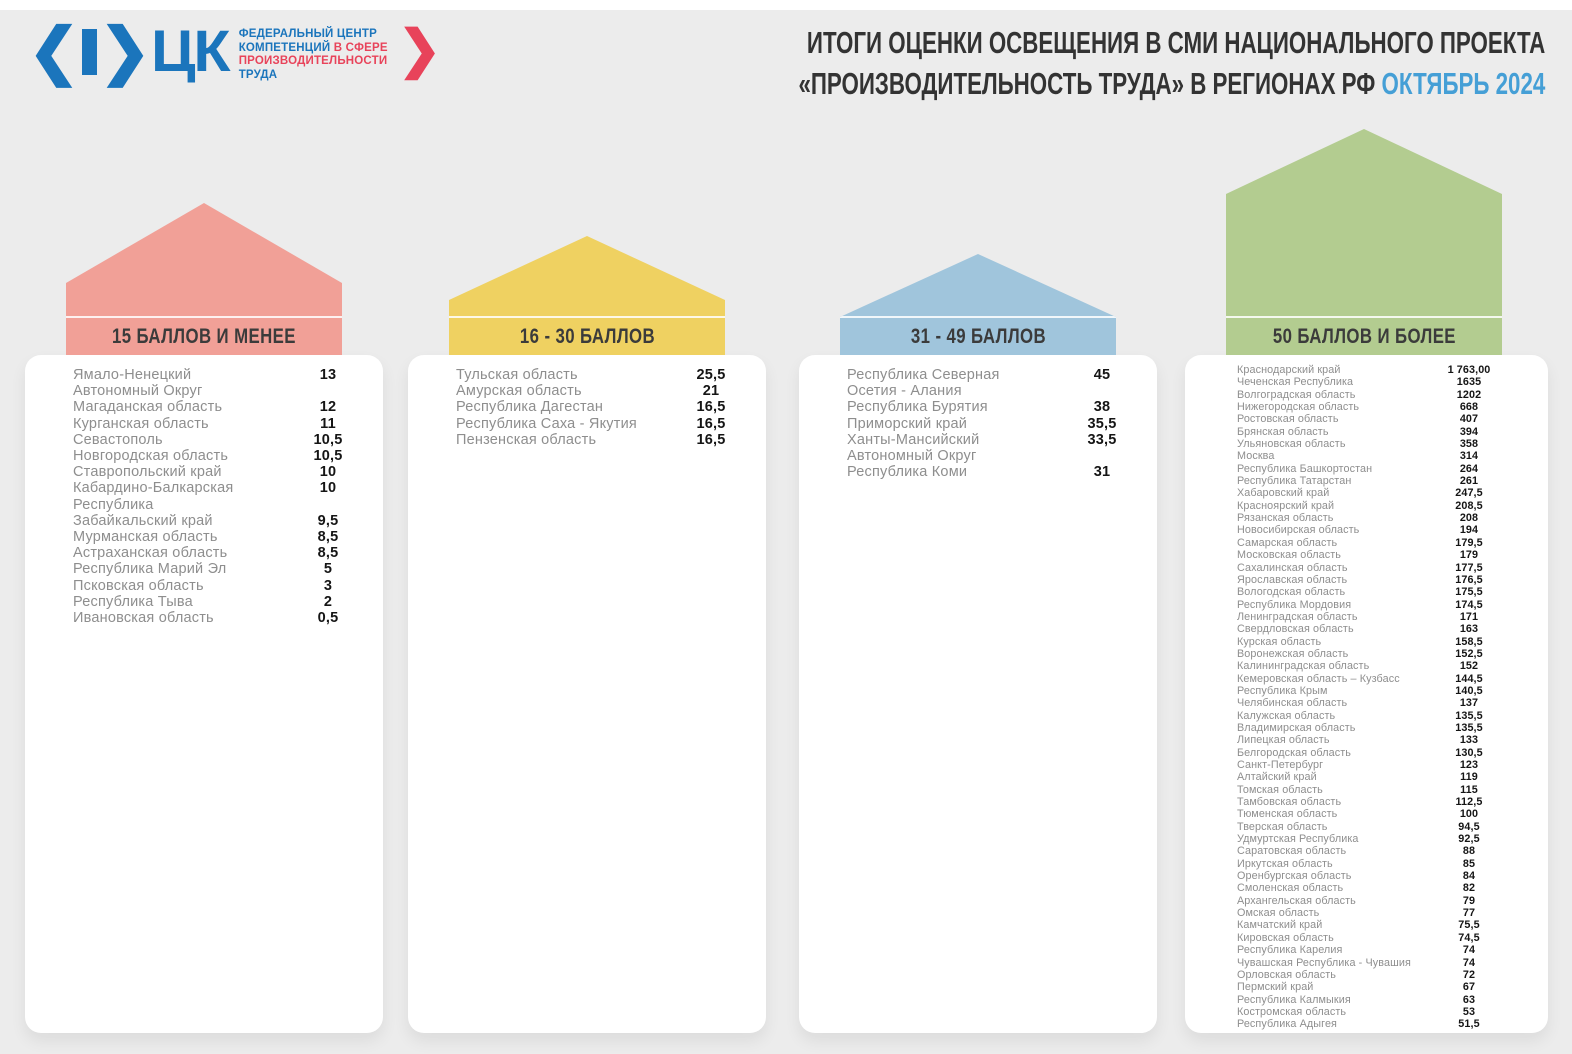 The width and height of the screenshot is (1572, 1054). What do you see at coordinates (328, 601) in the screenshot?
I see `region-score: 2` at bounding box center [328, 601].